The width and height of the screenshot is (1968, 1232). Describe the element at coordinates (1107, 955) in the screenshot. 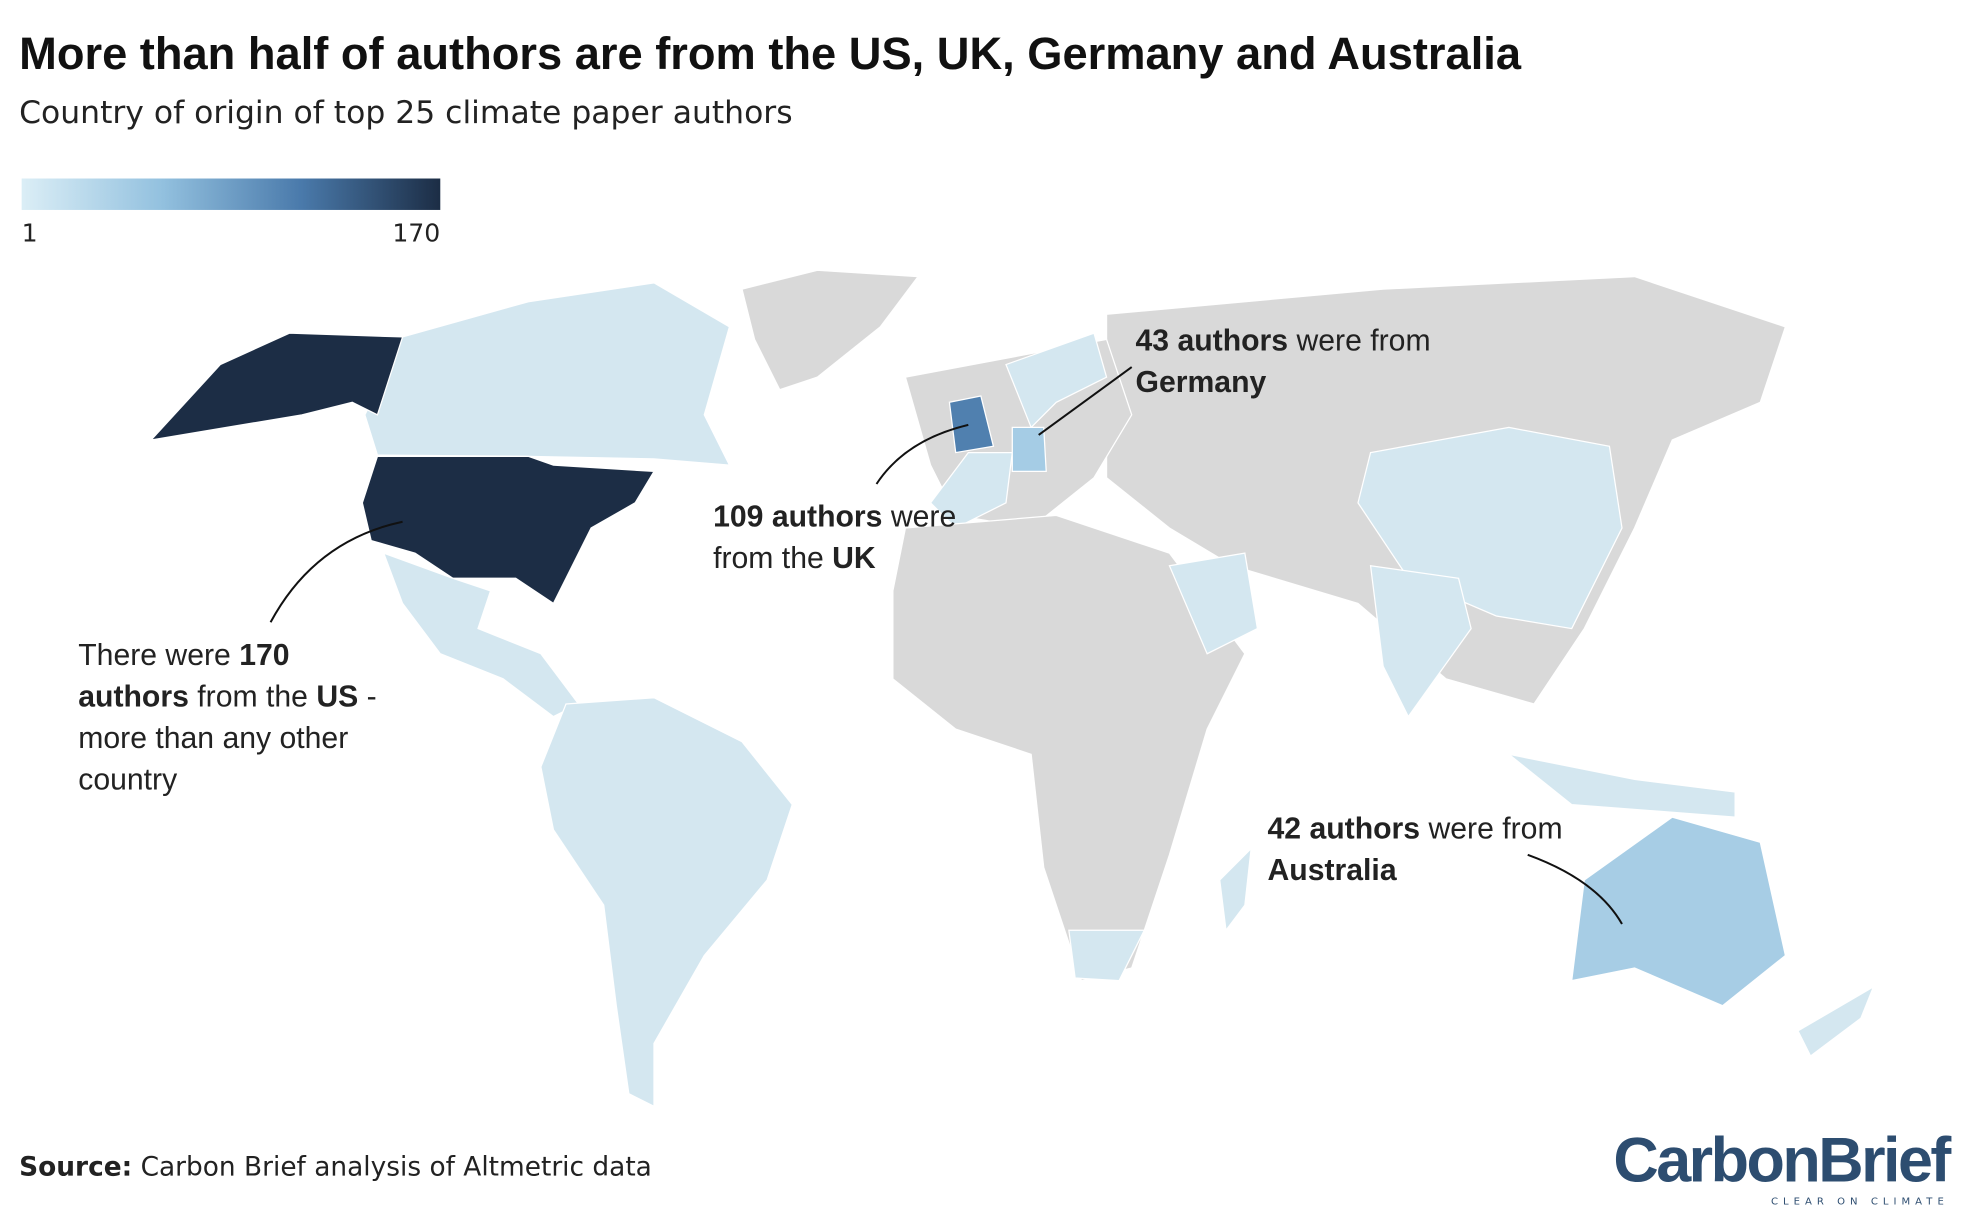

I see `south-africa` at that location.